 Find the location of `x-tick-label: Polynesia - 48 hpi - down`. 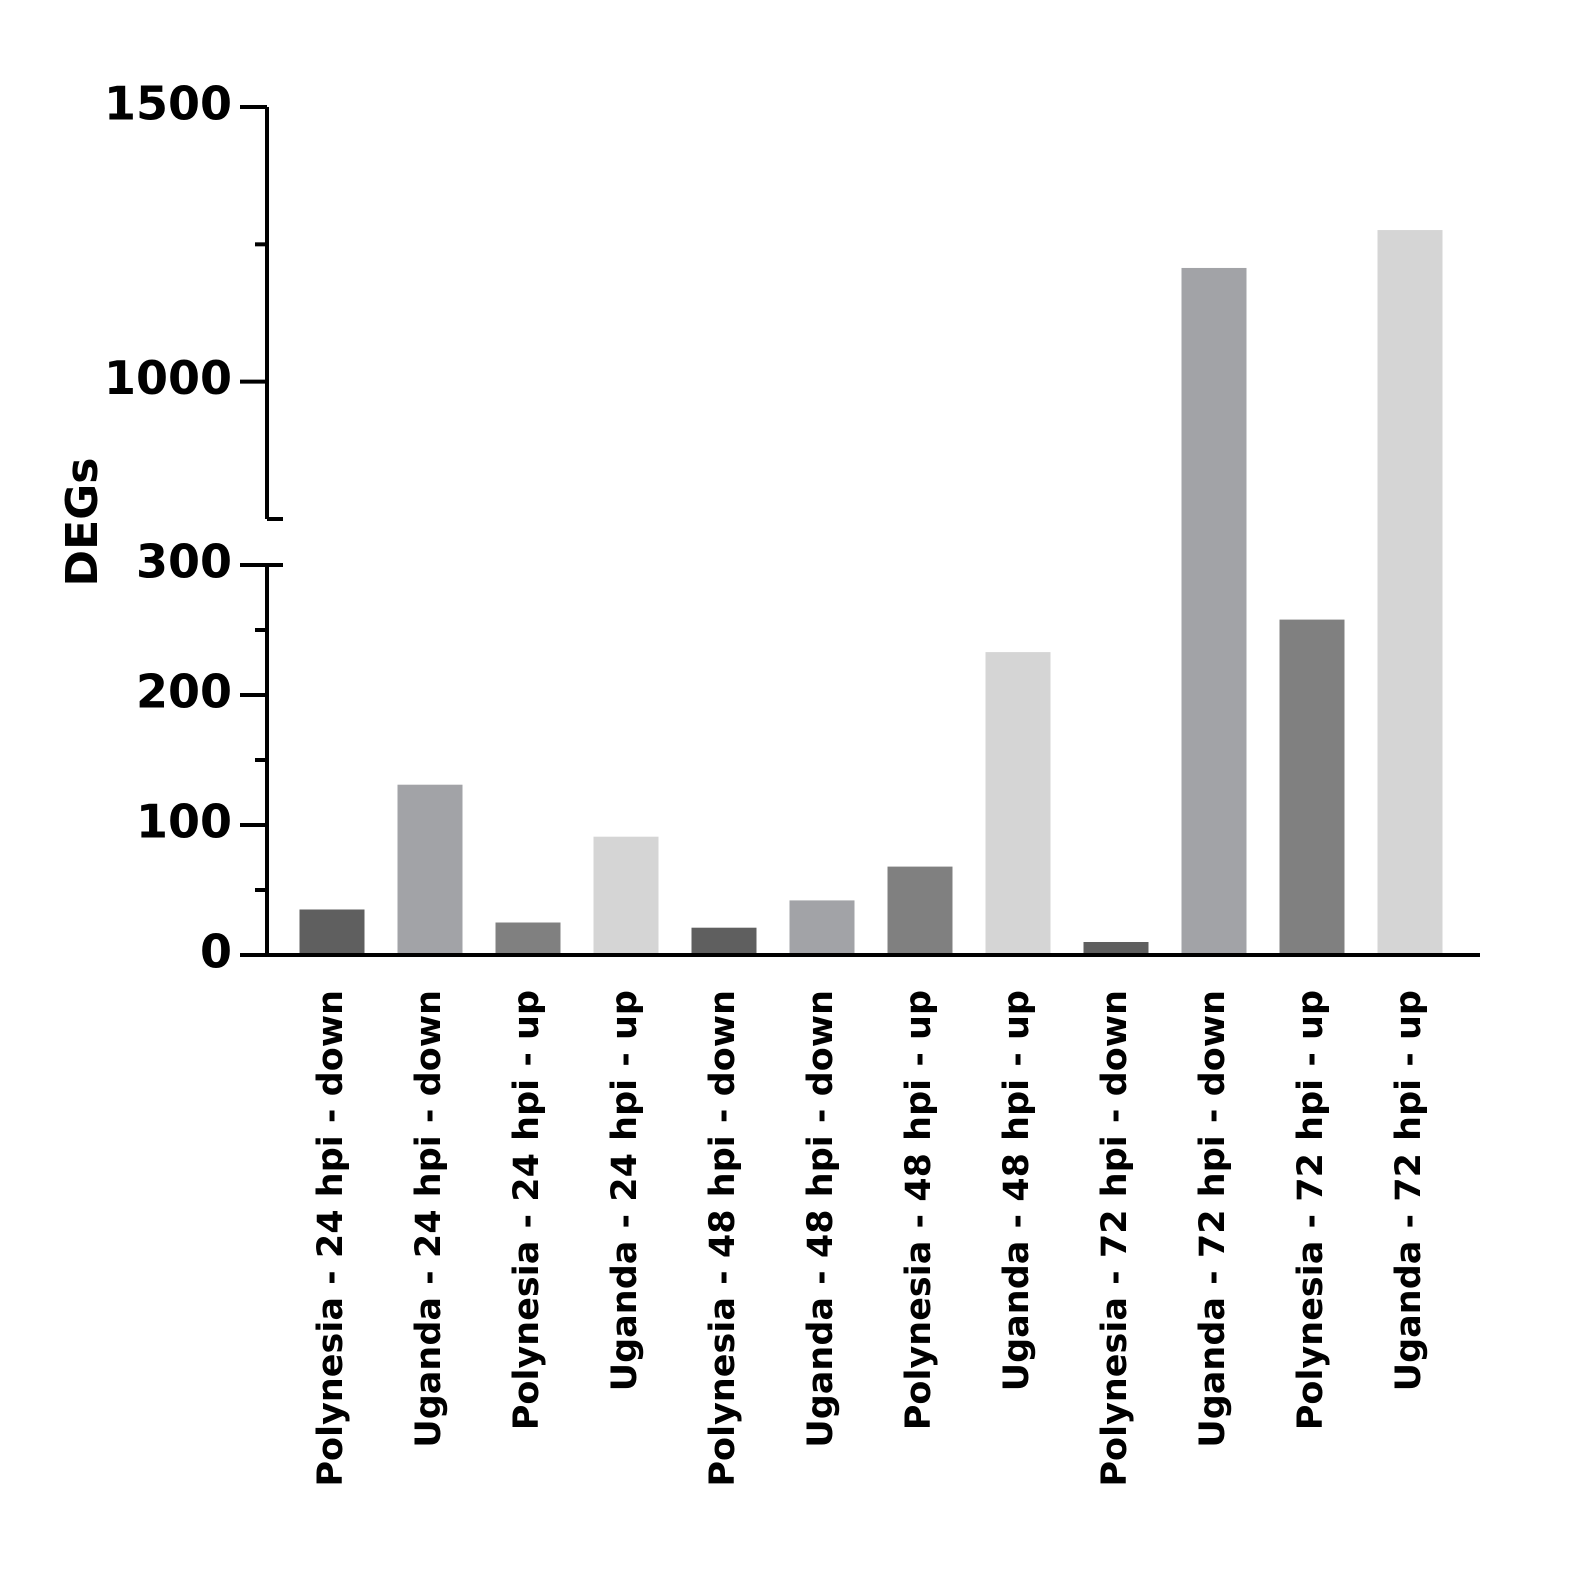

x-tick-label: Polynesia - 48 hpi - down is located at coordinates (723, 1238).